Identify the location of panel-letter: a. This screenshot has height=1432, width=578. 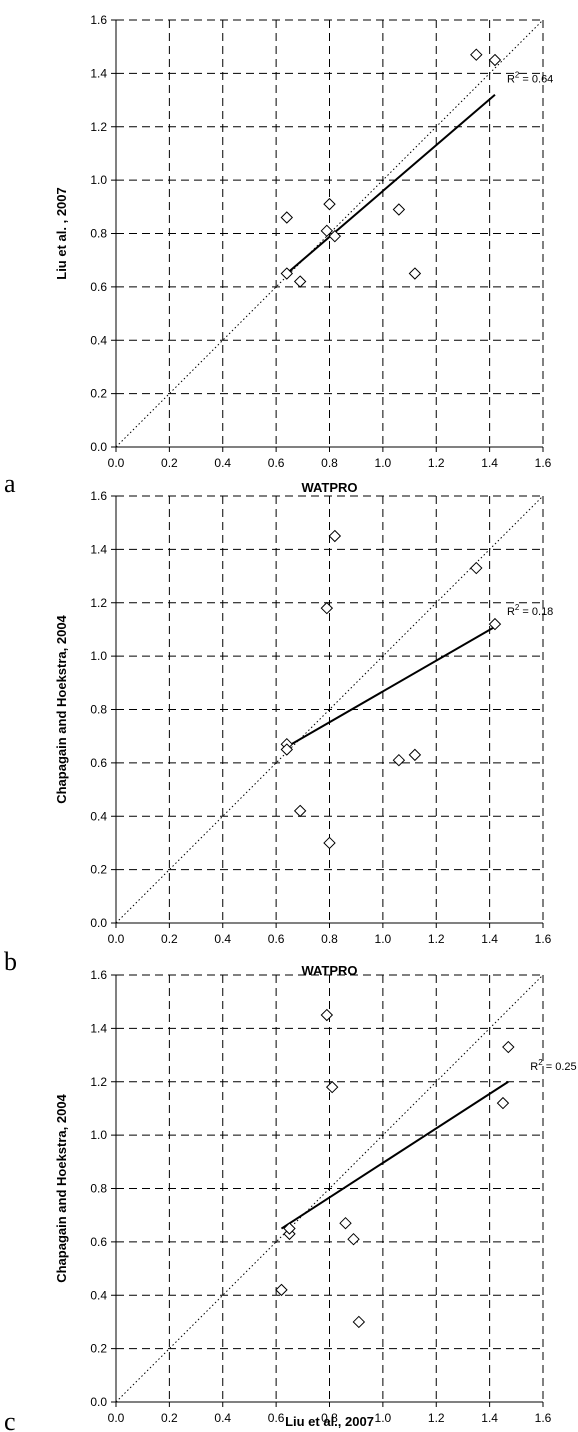
(10, 483).